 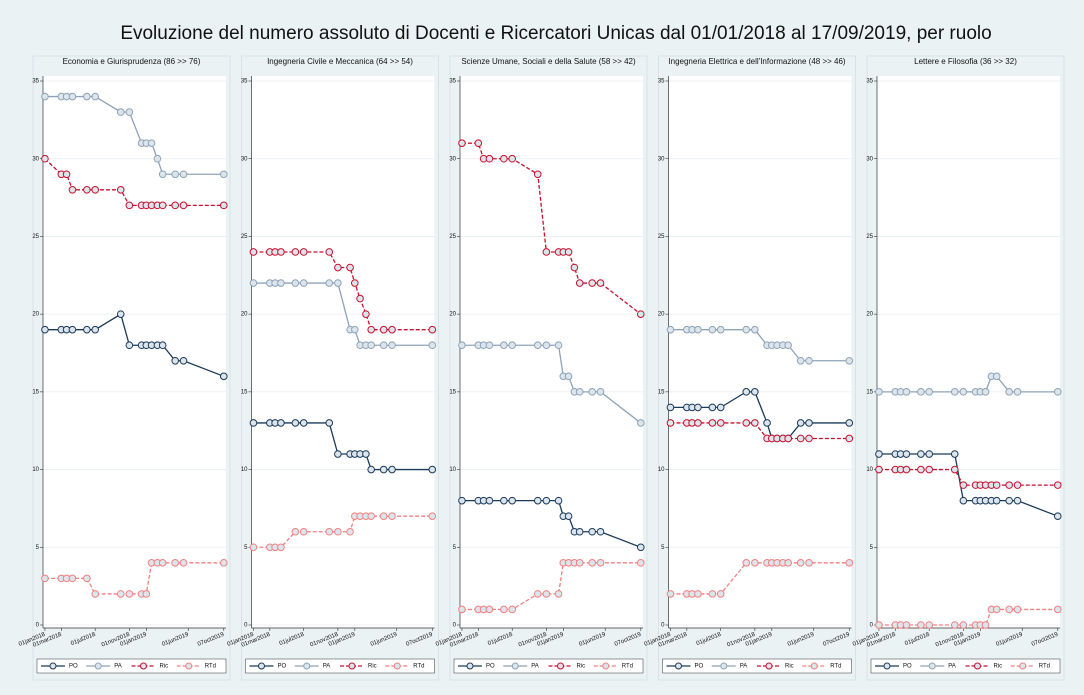 I want to click on panel-title: Ingegneria Civile e Meccanica (64 >> 54), so click(x=340, y=61).